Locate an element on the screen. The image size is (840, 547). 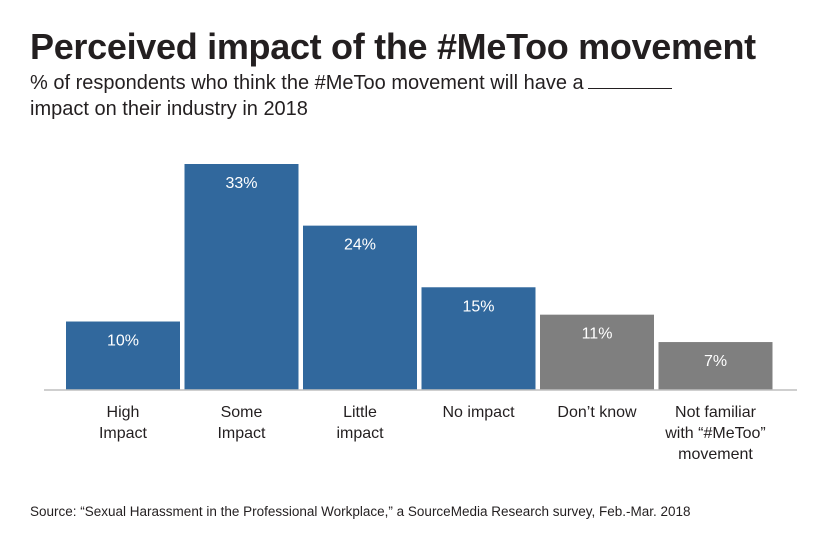
category-label-line: No impact is located at coordinates (478, 412).